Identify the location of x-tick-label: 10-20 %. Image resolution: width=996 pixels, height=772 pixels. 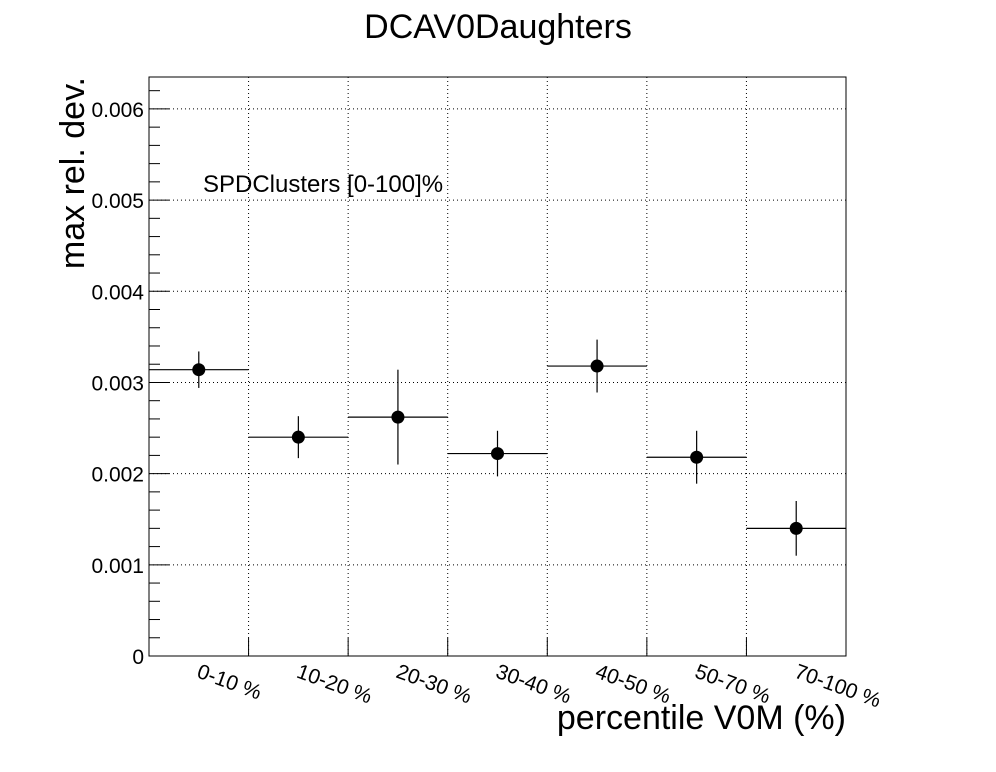
(334, 684).